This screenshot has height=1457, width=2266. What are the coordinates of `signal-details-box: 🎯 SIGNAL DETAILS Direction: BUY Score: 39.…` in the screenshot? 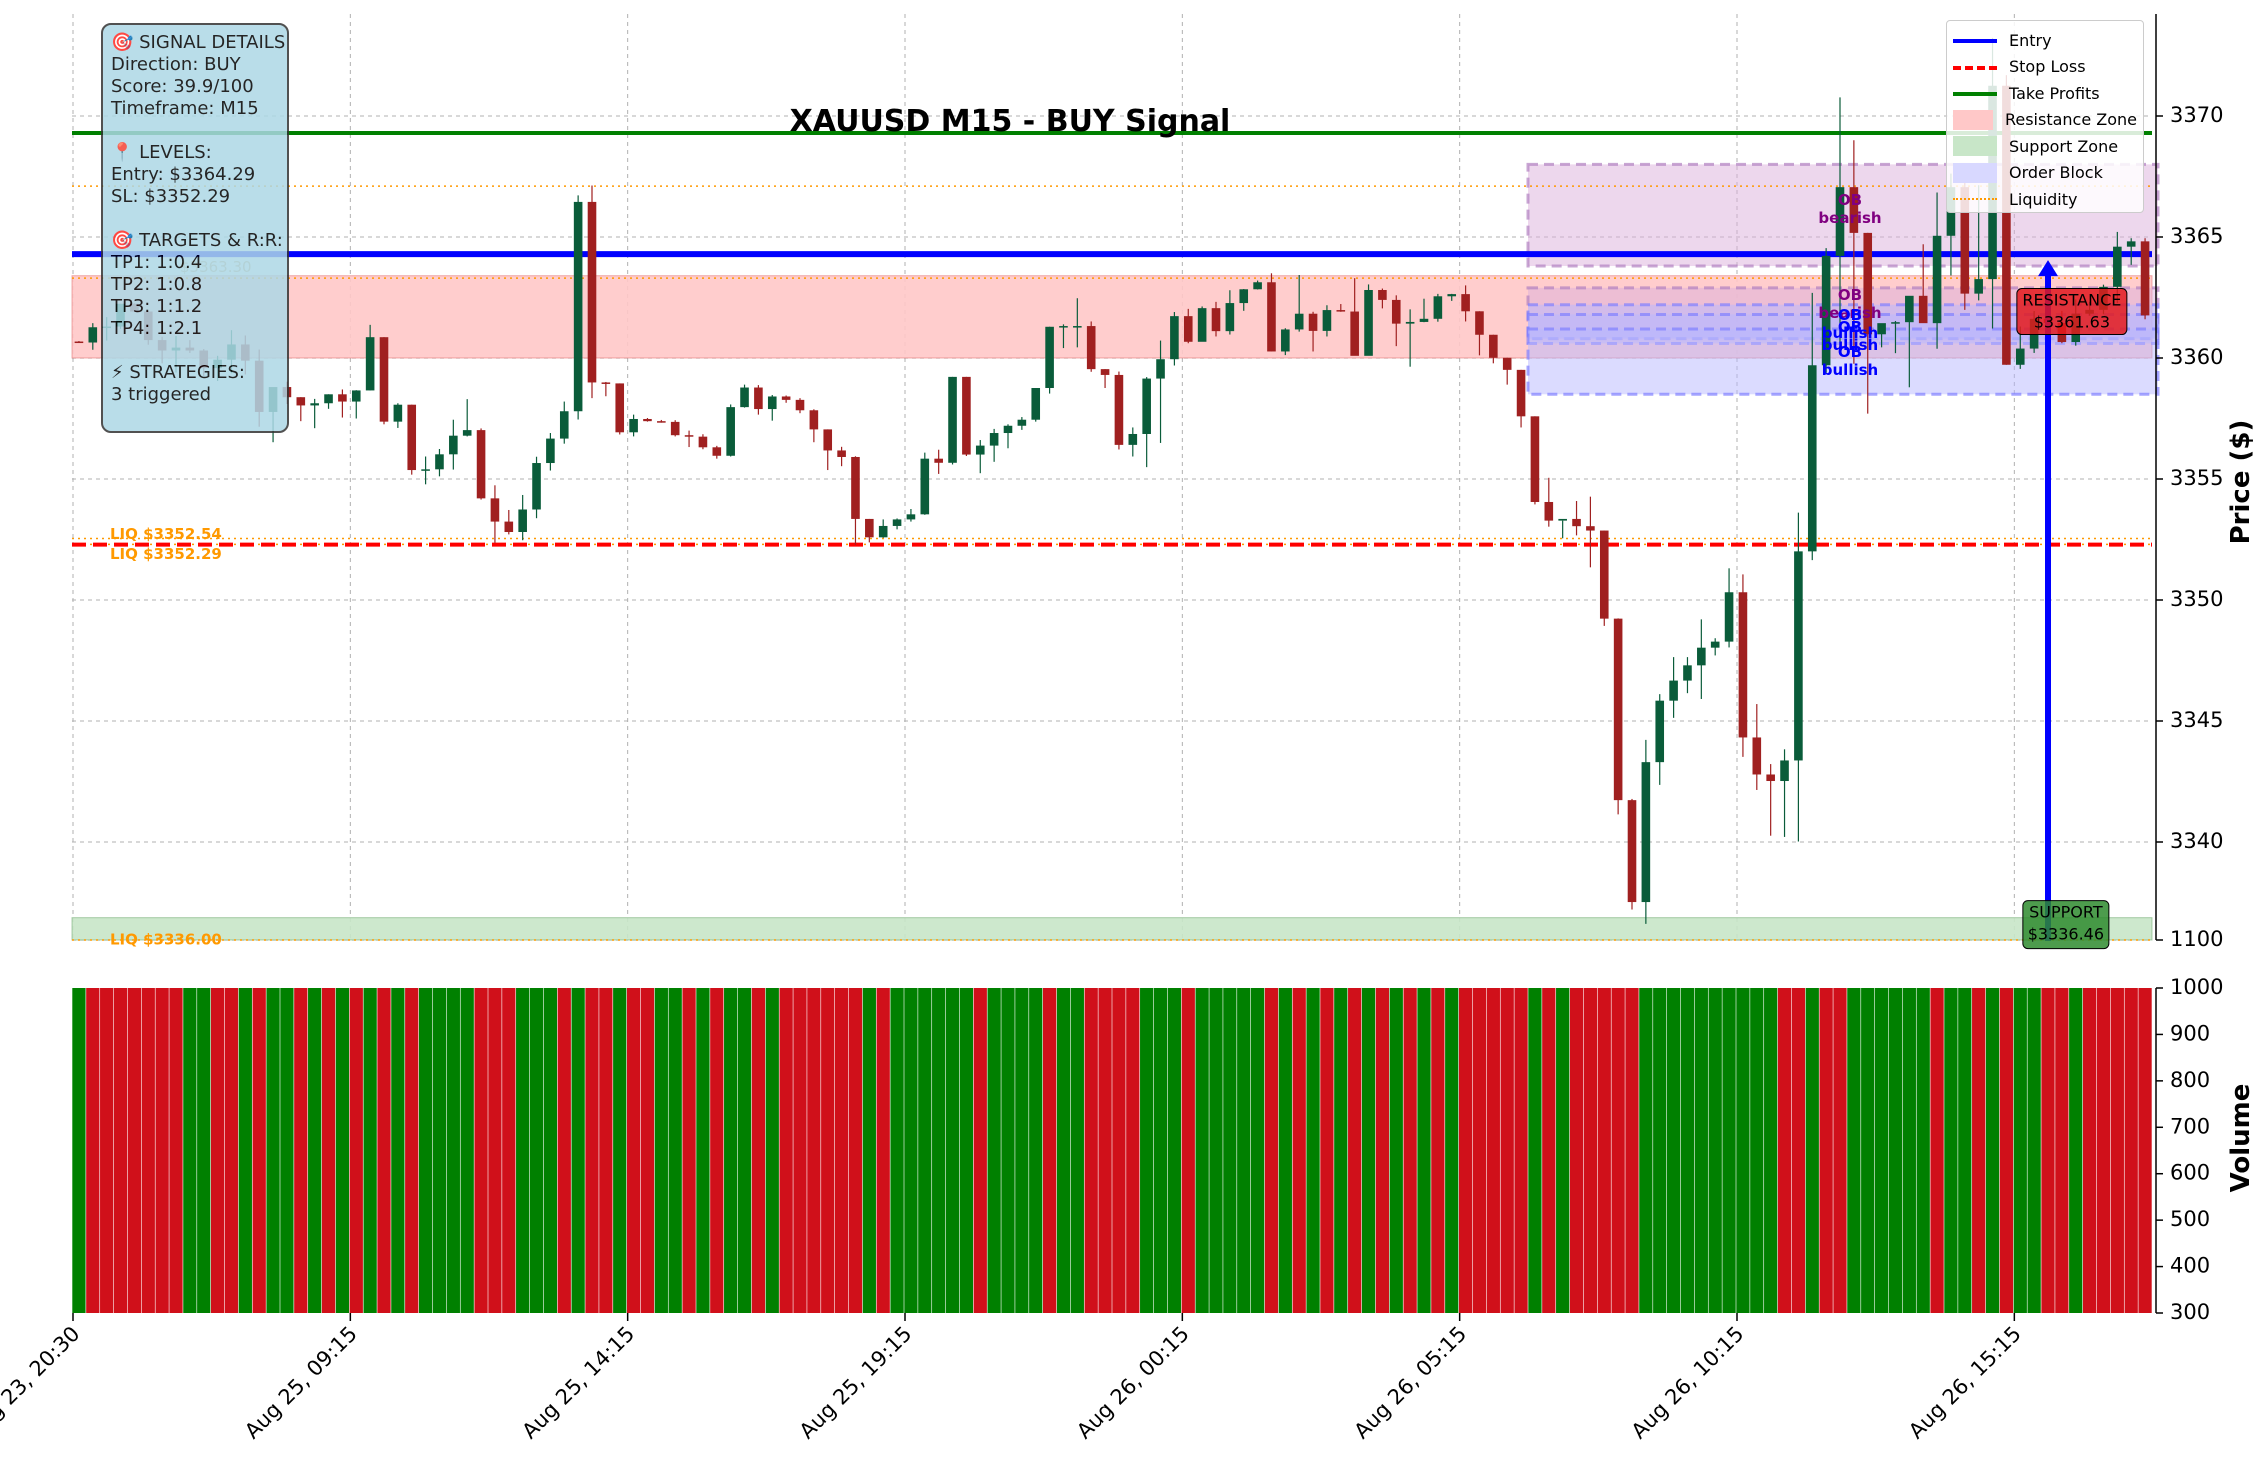 It's located at (195, 228).